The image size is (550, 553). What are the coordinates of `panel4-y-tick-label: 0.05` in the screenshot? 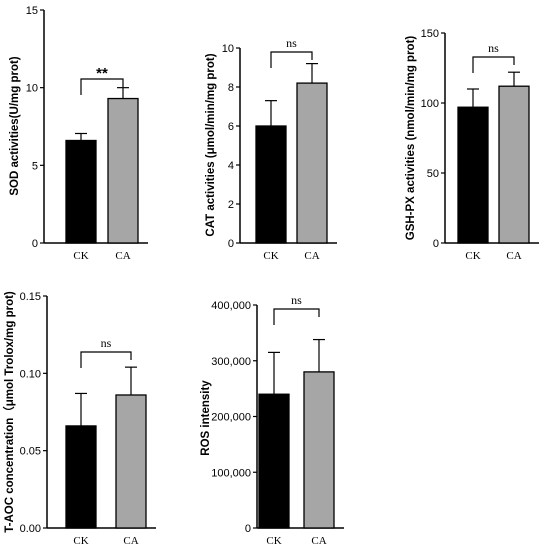 It's located at (30, 452).